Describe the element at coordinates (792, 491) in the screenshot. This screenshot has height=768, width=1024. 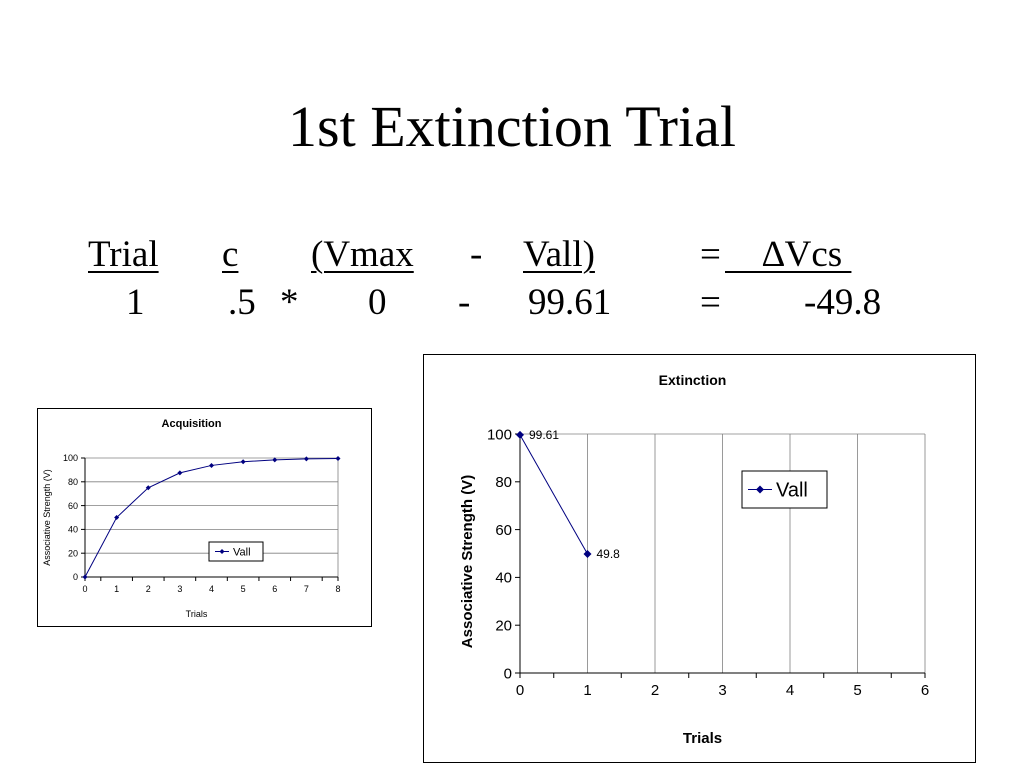
I see `extinction-legend-label: Vall` at that location.